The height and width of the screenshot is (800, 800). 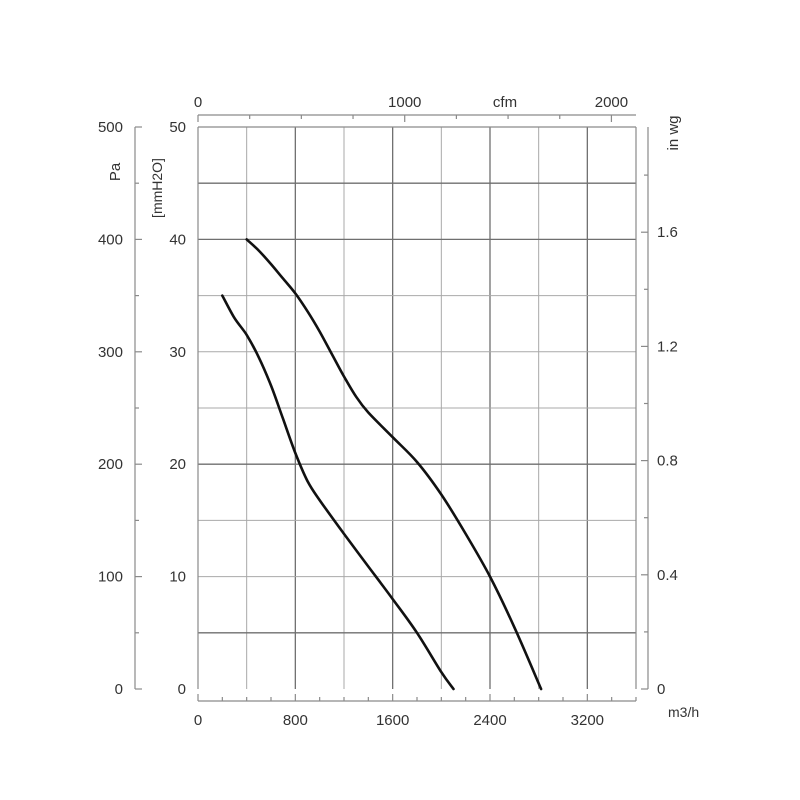 I want to click on x-tick-label: 3200, so click(x=587, y=720).